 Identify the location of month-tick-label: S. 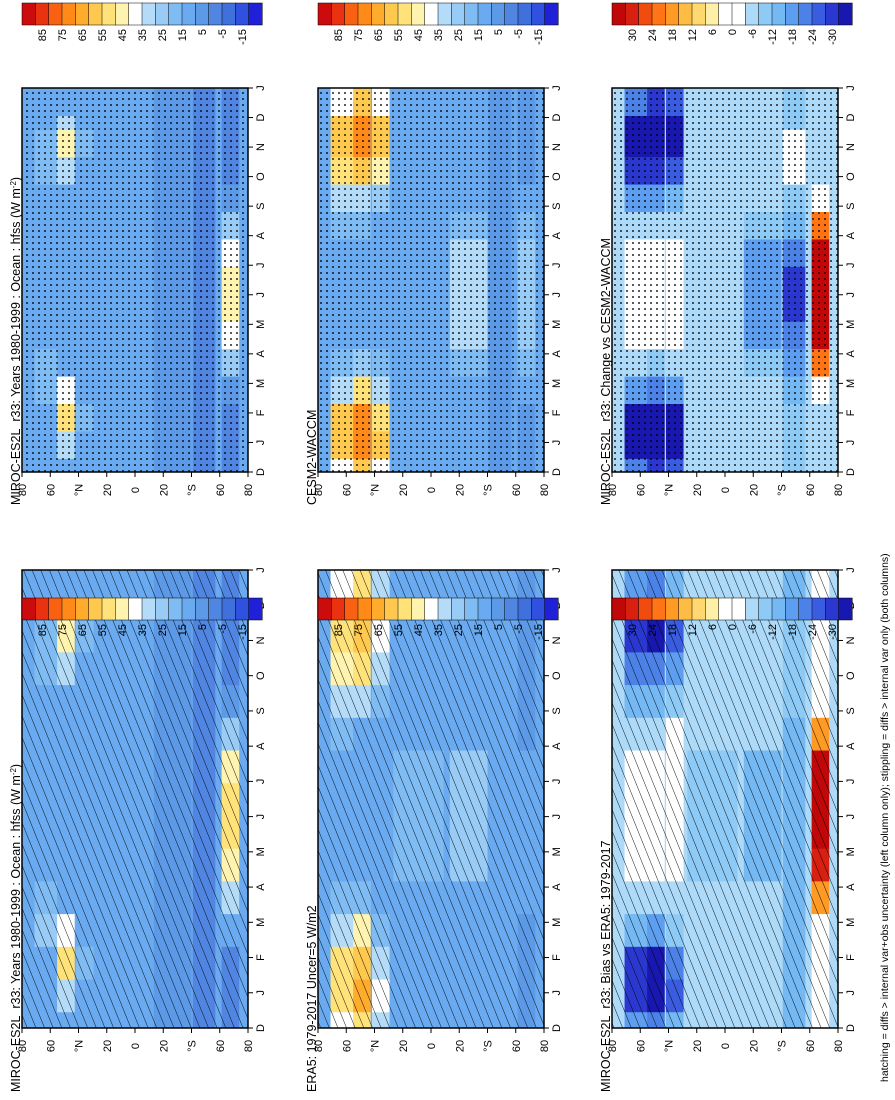
(261, 205).